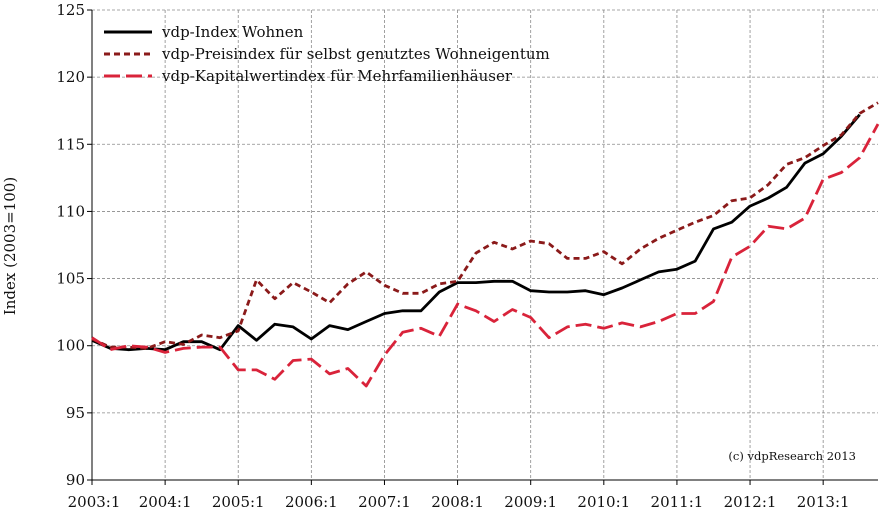 The width and height of the screenshot is (881, 516). Describe the element at coordinates (70, 211) in the screenshot. I see `y-tick-label: 110` at that location.